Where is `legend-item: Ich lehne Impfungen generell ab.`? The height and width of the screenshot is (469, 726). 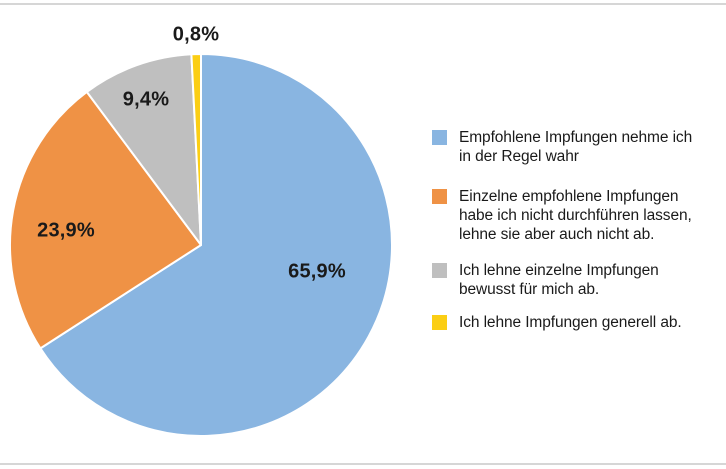
legend-item: Ich lehne Impfungen generell ab. is located at coordinates (576, 322).